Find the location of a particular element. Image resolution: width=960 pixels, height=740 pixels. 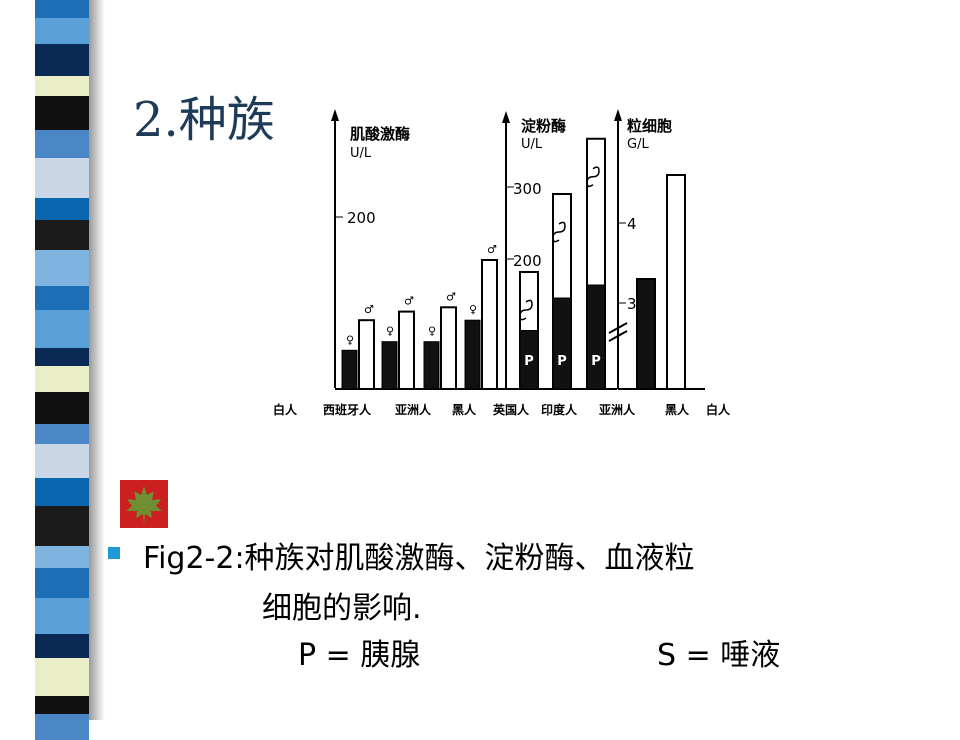

granulocyte-tick-4: 4 is located at coordinates (632, 224).